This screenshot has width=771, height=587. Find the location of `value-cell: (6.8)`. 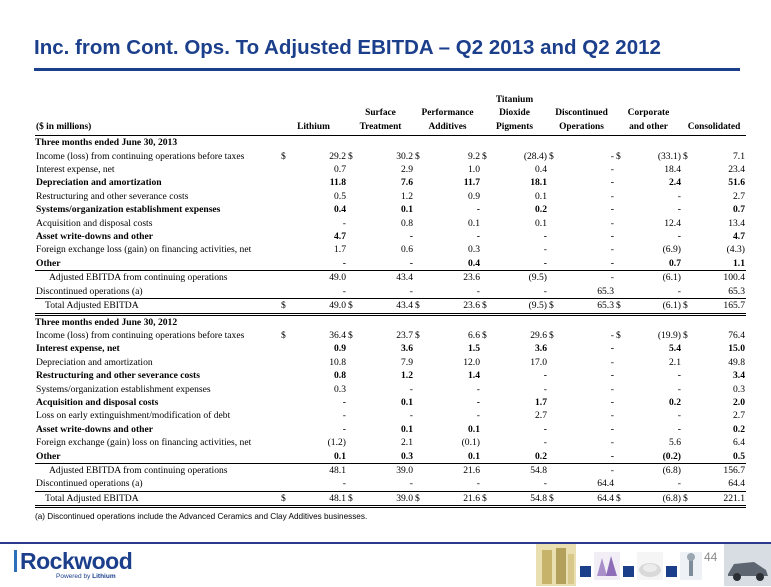

value-cell: (6.8) is located at coordinates (655, 470).